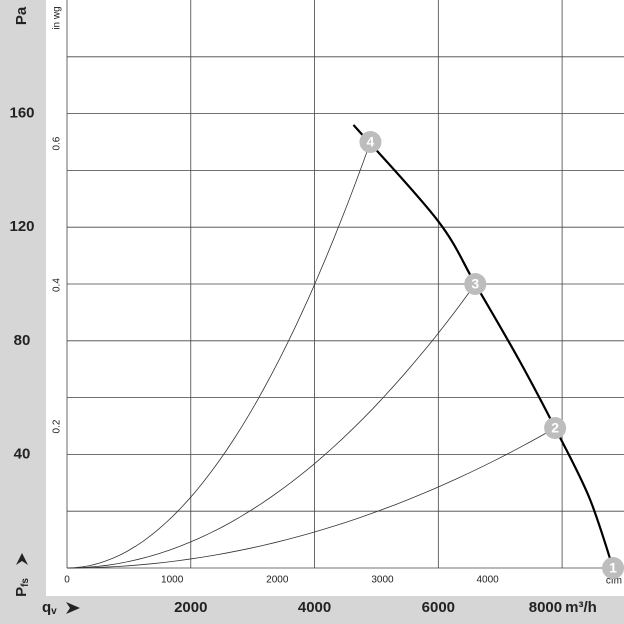 This screenshot has width=624, height=624. Describe the element at coordinates (54, 611) in the screenshot. I see `x-sym-sub: v` at that location.